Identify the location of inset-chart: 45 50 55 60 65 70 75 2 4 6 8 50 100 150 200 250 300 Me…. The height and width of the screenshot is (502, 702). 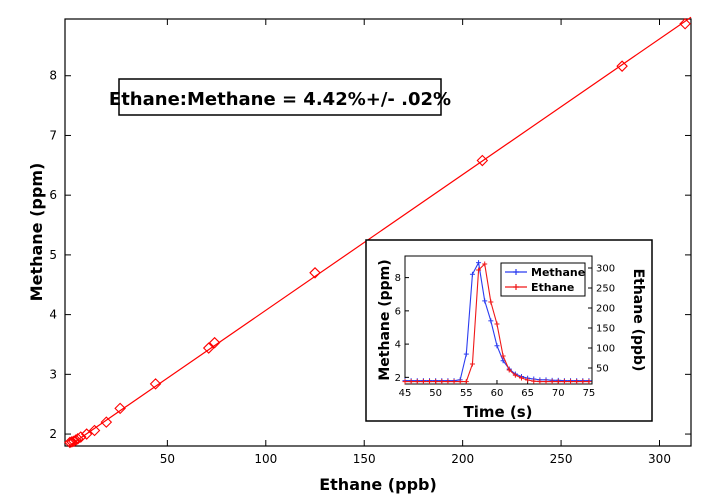
(509, 330).